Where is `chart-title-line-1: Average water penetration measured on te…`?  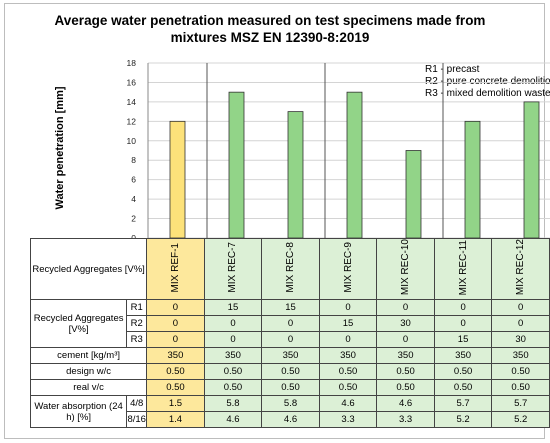 chart-title-line-1: Average water penetration measured on te… is located at coordinates (270, 20).